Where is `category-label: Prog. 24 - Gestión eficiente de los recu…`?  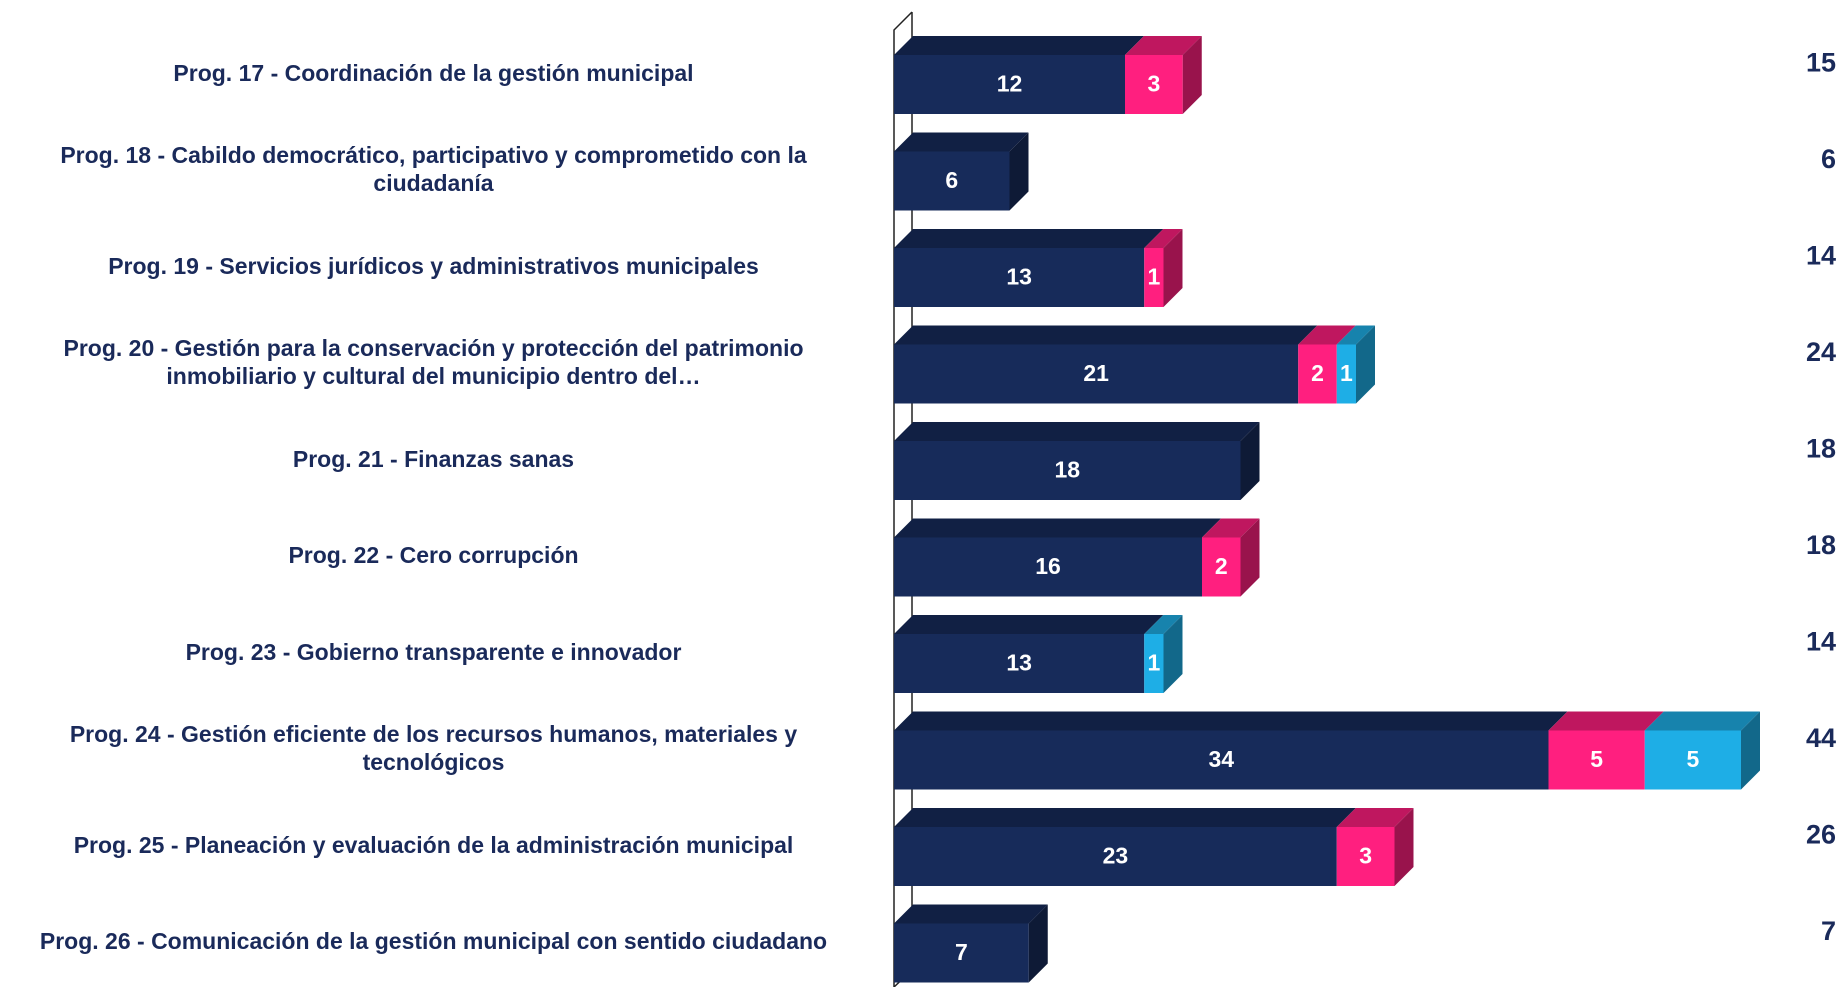 category-label: Prog. 24 - Gestión eficiente de los recu… is located at coordinates (433, 748).